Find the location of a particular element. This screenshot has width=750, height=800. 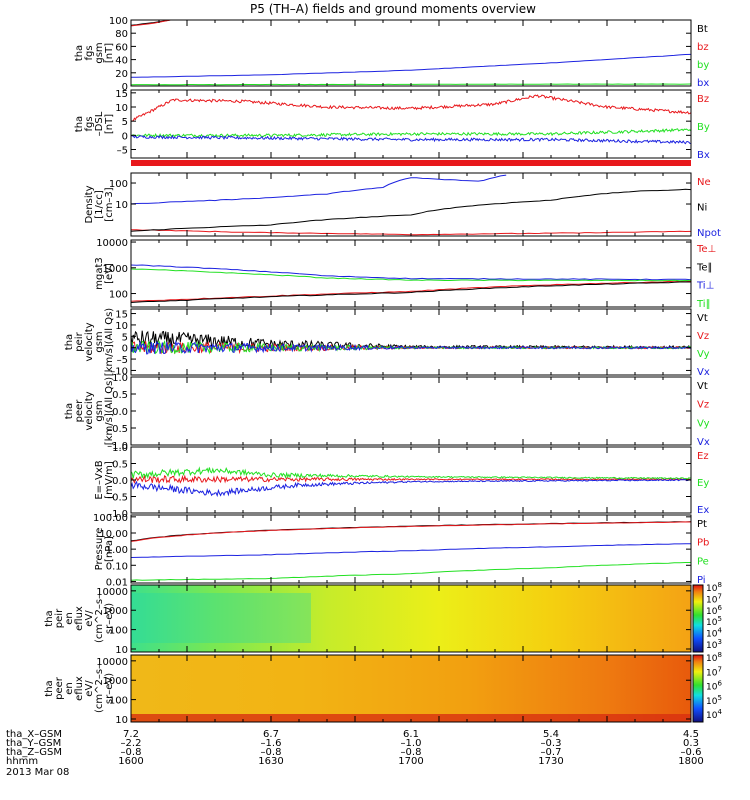

x-axis-value: 7.2 is located at coordinates (131, 734).